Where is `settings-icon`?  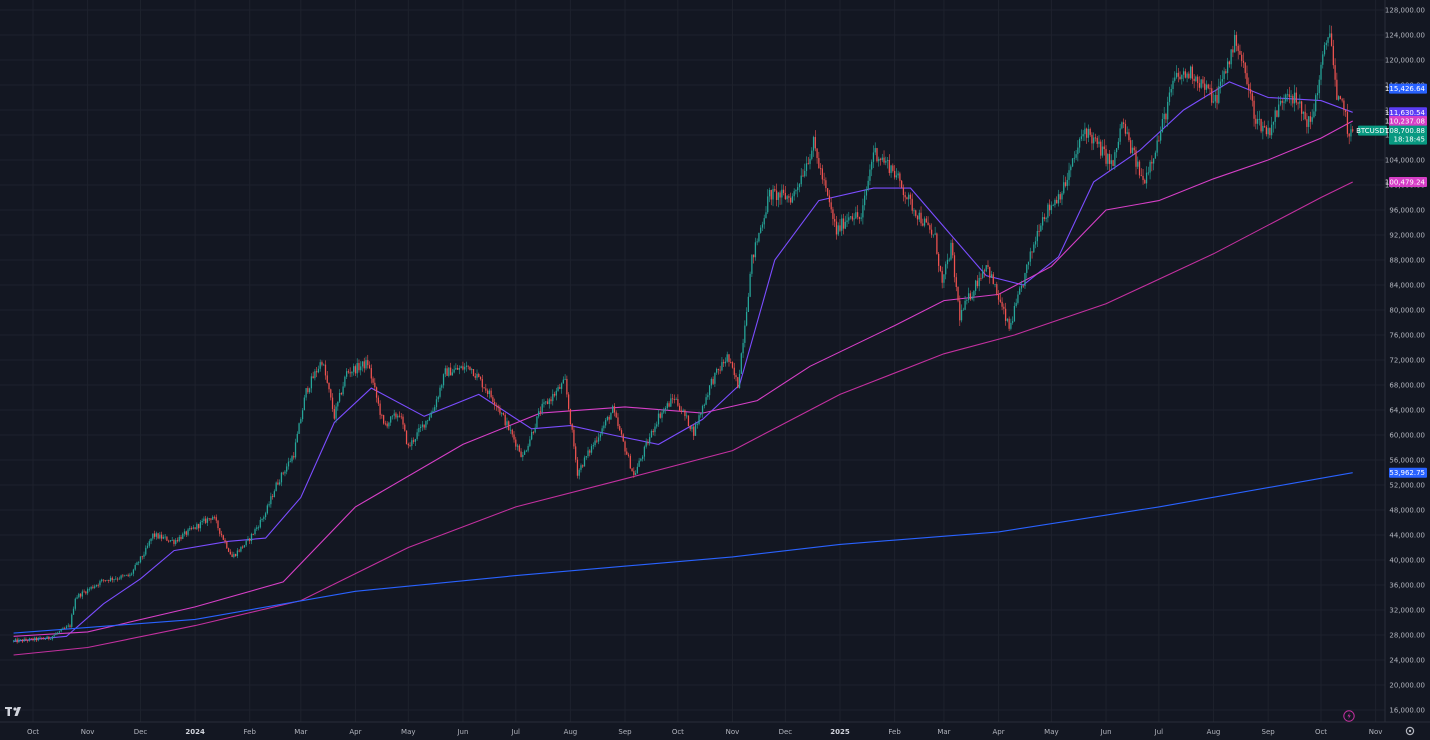 settings-icon is located at coordinates (1410, 731).